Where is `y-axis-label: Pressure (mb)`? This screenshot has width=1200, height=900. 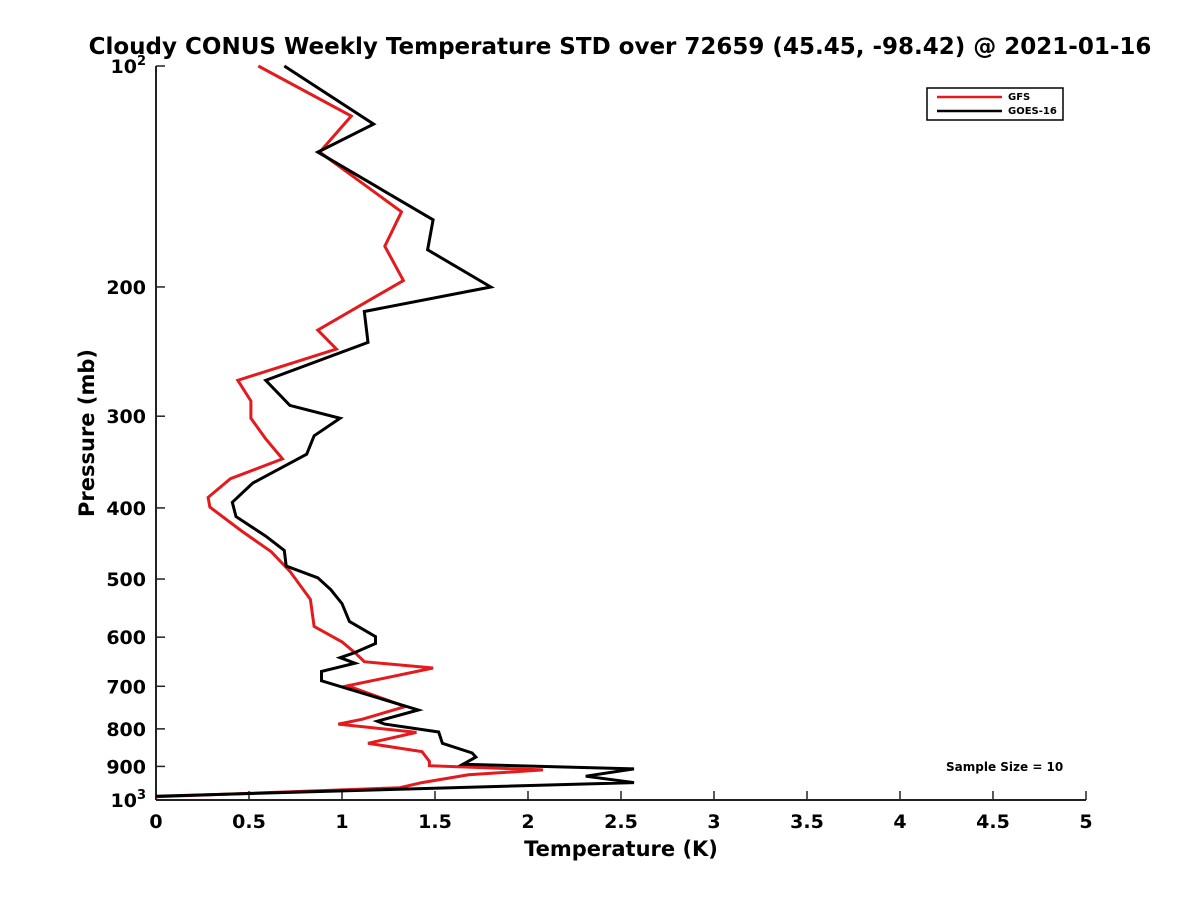 y-axis-label: Pressure (mb) is located at coordinates (87, 433).